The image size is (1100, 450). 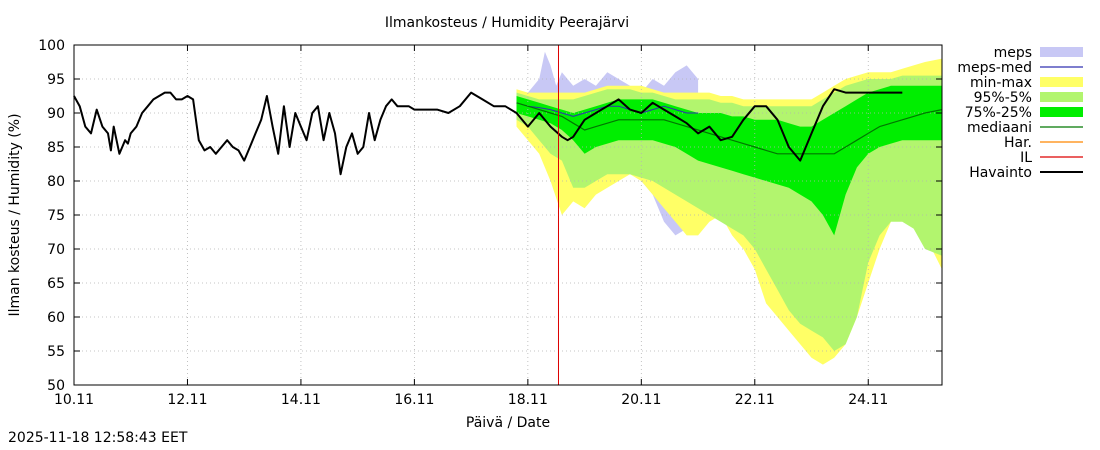 I want to click on x-tick-label: 16.11, so click(x=414, y=400).